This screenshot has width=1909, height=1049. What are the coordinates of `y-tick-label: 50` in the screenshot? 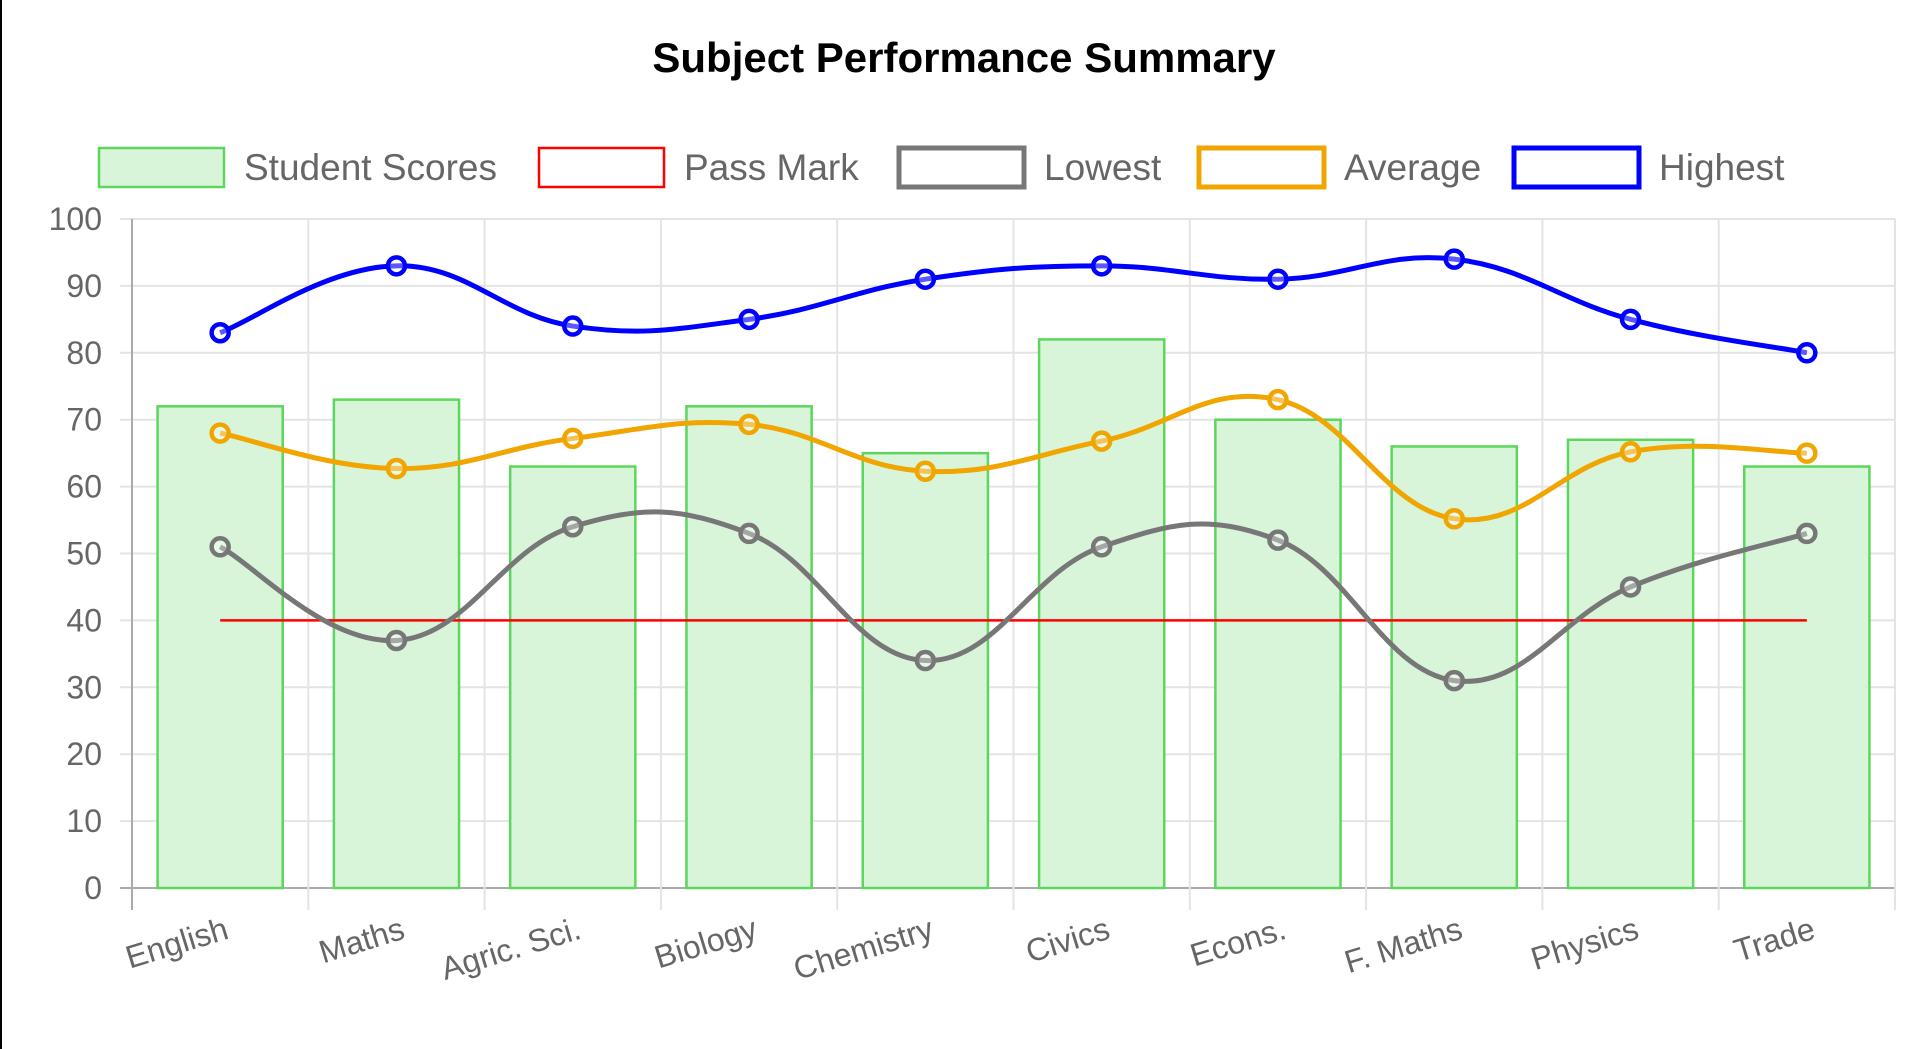 It's located at (84, 554).